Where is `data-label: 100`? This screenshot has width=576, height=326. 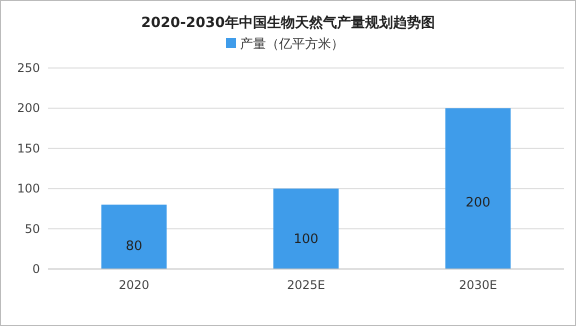 data-label: 100 is located at coordinates (306, 239).